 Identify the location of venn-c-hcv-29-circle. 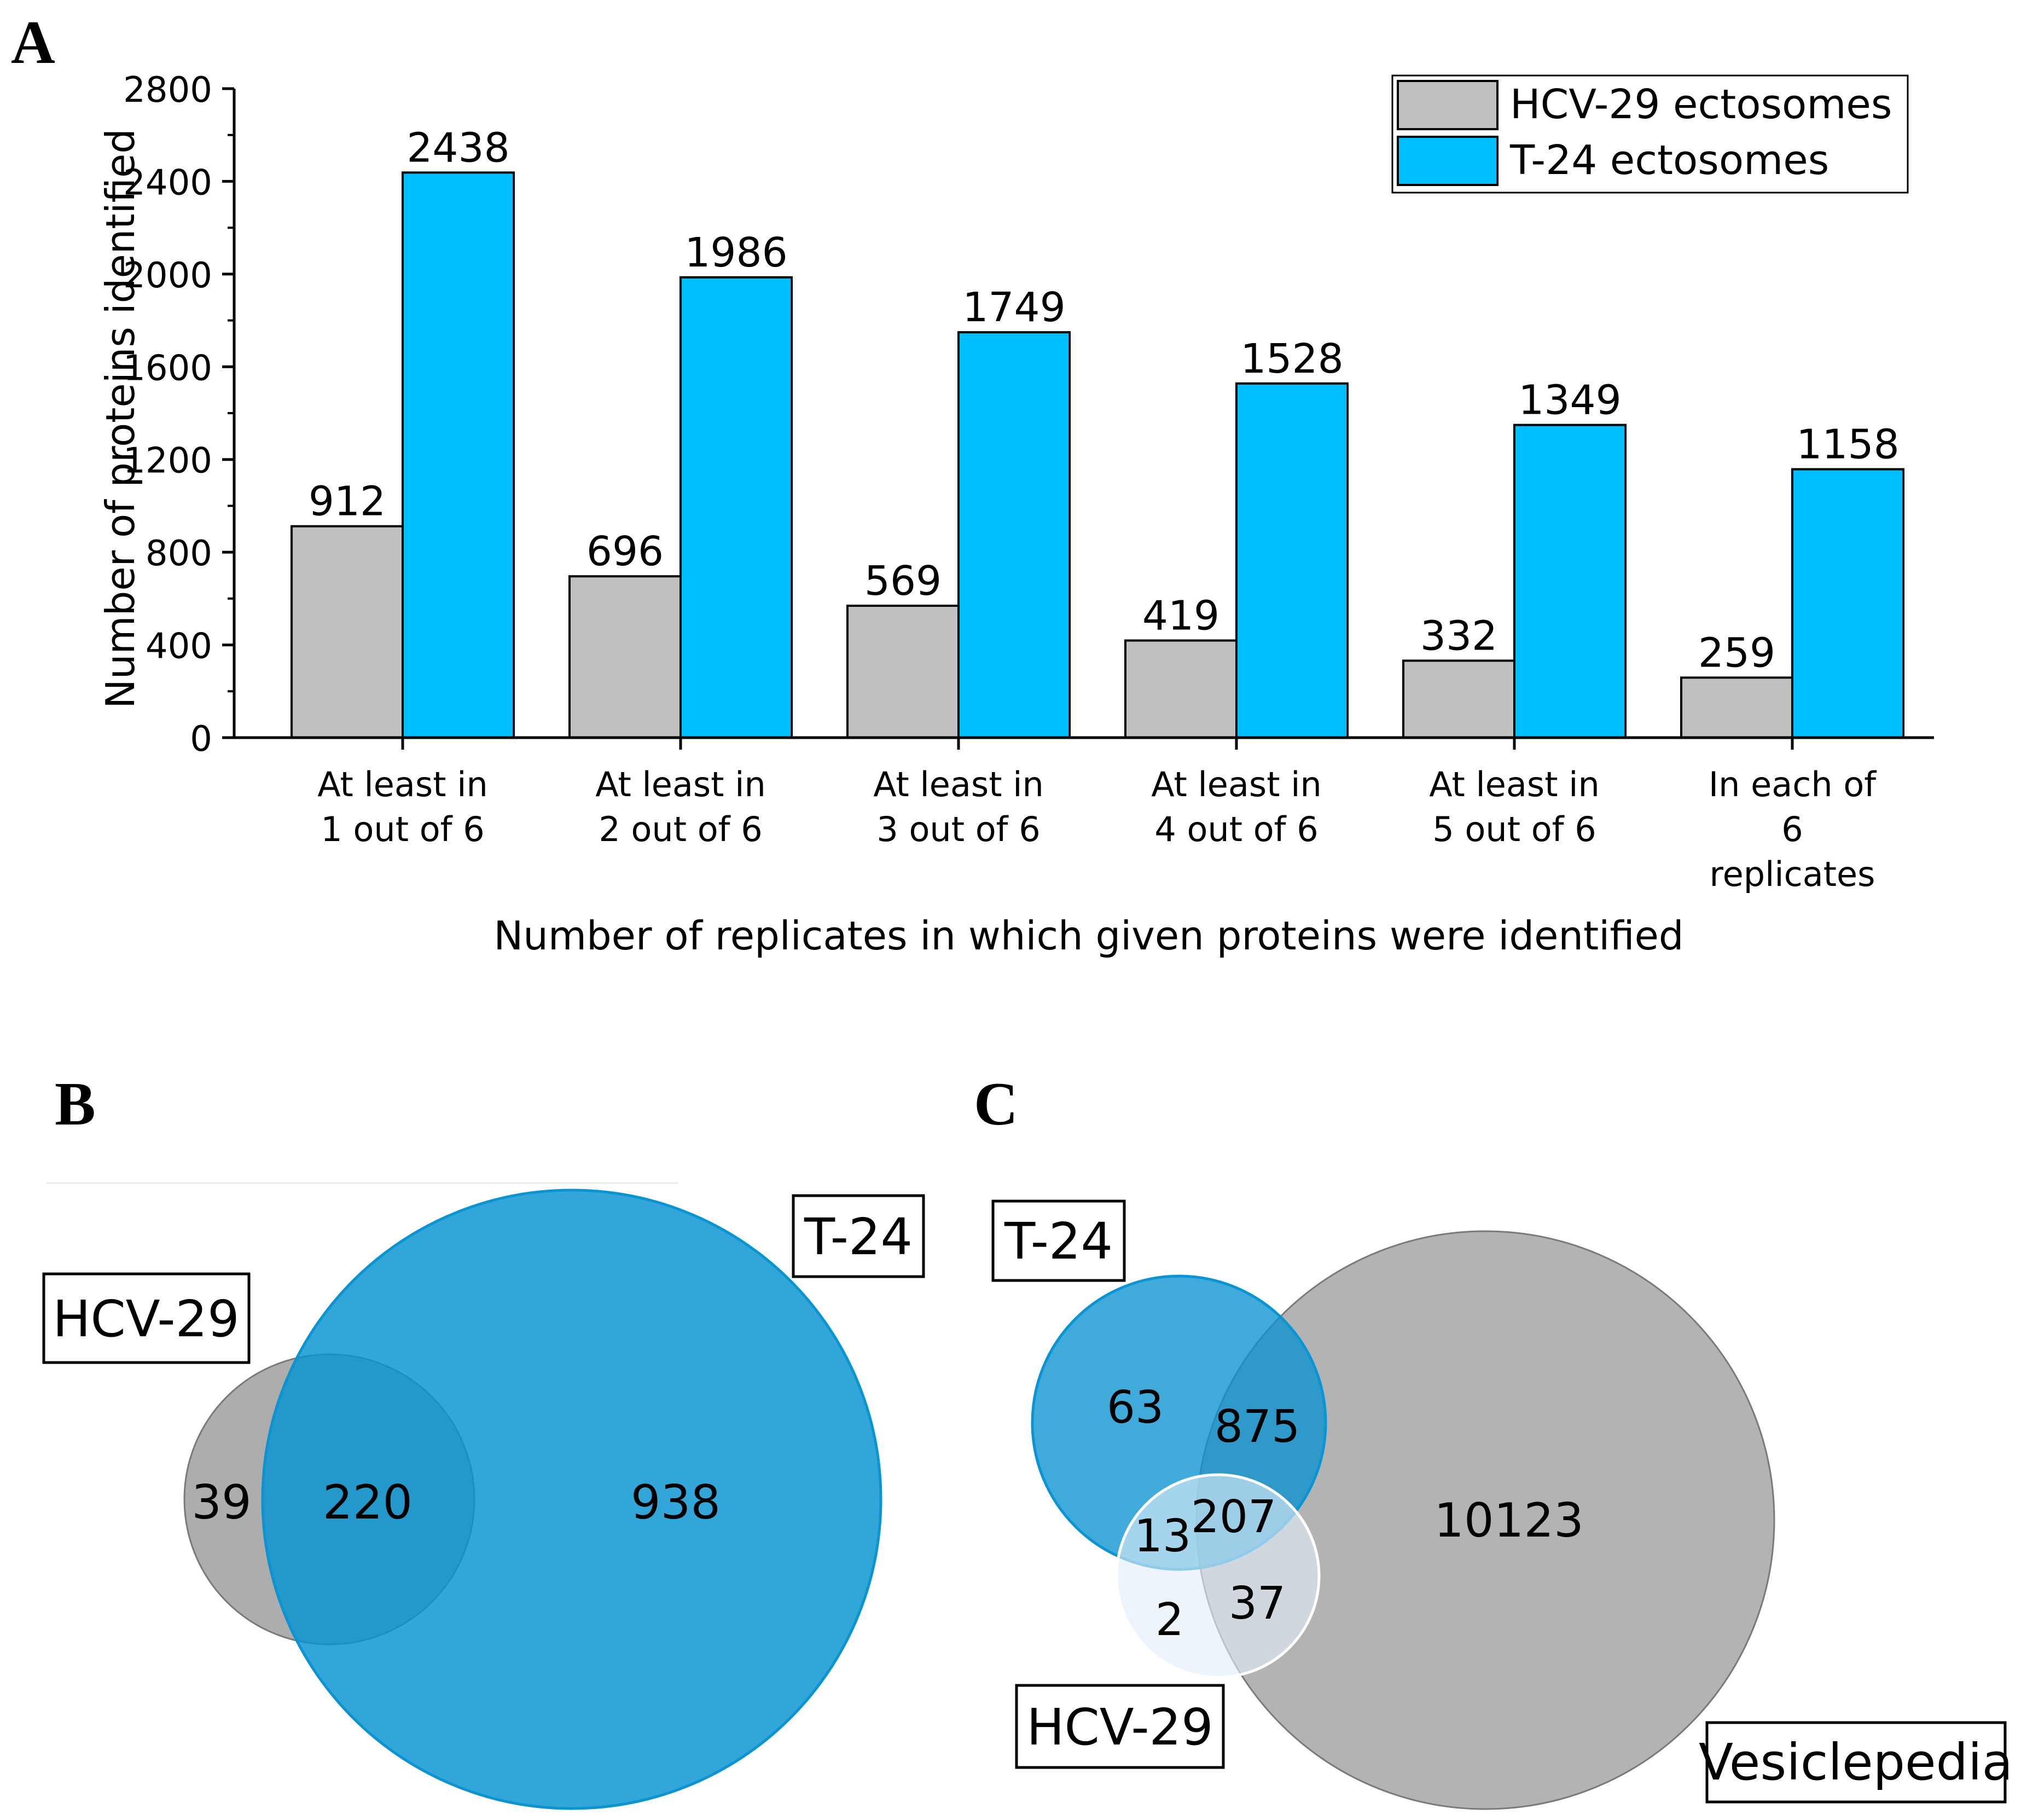
(1218, 1576).